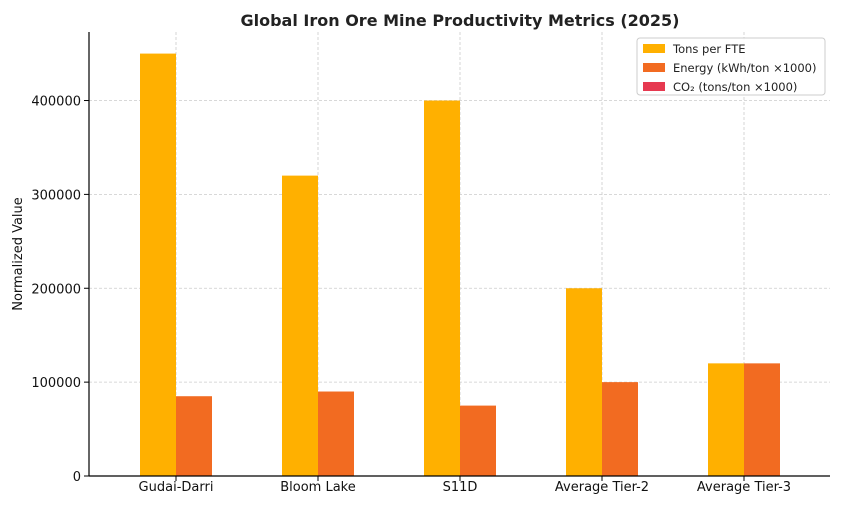 Image resolution: width=843 pixels, height=506 pixels. Describe the element at coordinates (56, 289) in the screenshot. I see `y-tick-label: 200000` at that location.